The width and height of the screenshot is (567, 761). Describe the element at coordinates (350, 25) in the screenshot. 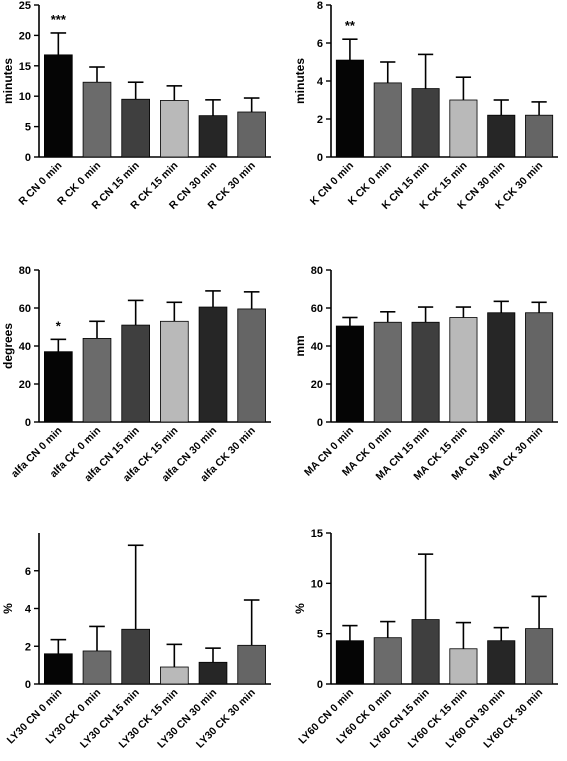

I see `significance-marker: **` at that location.